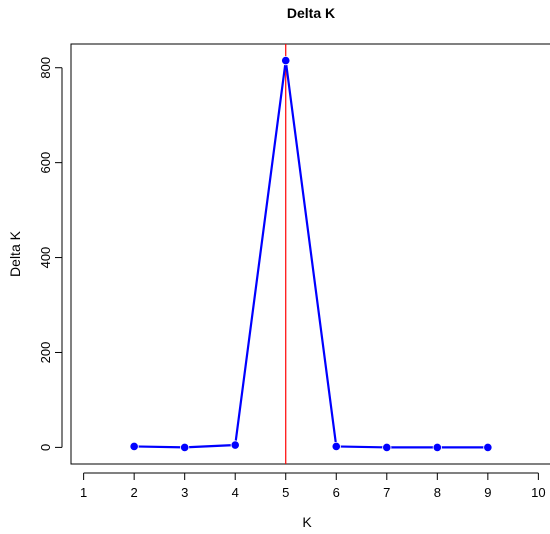 This screenshot has height=534, width=550. Describe the element at coordinates (15, 253) in the screenshot. I see `y-axis-label: Delta K` at that location.